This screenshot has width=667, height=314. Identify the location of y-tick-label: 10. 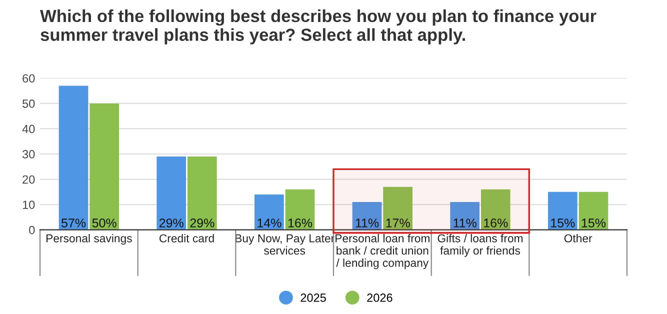
(28, 204).